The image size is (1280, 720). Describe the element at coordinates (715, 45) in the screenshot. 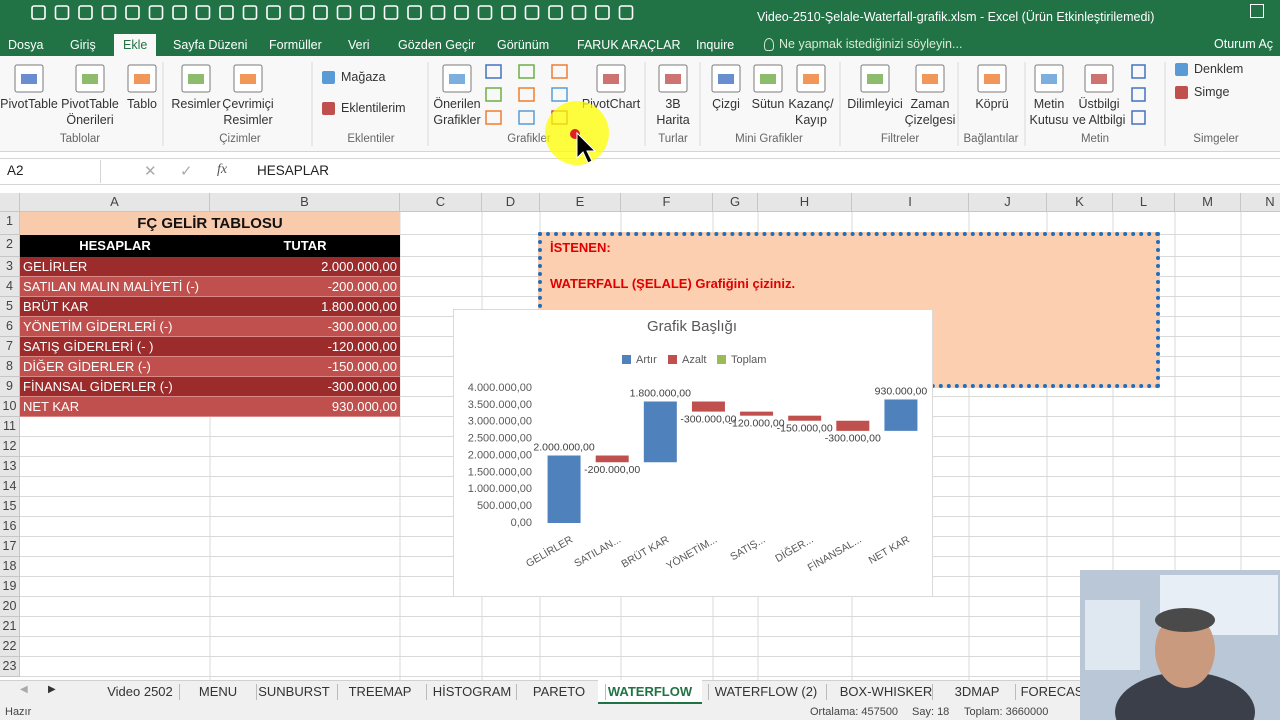

I see `menu-tab: Inquire` at that location.